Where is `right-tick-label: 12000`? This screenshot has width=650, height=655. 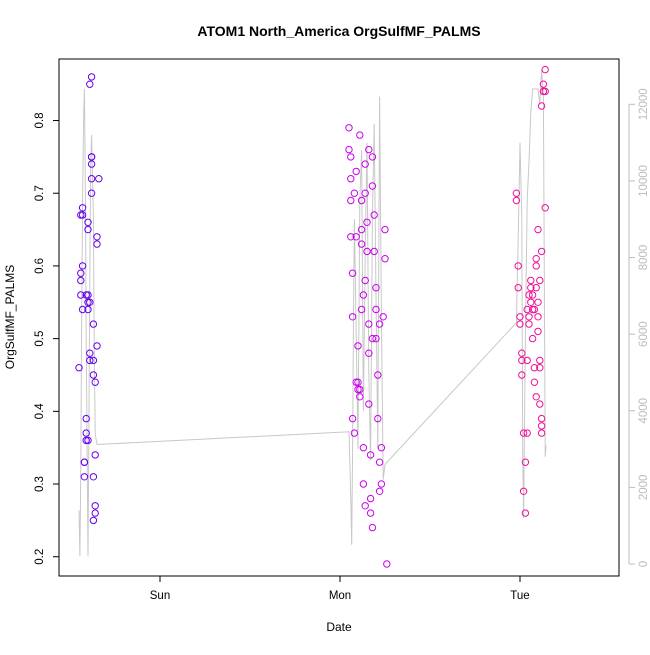 right-tick-label: 12000 is located at coordinates (644, 104).